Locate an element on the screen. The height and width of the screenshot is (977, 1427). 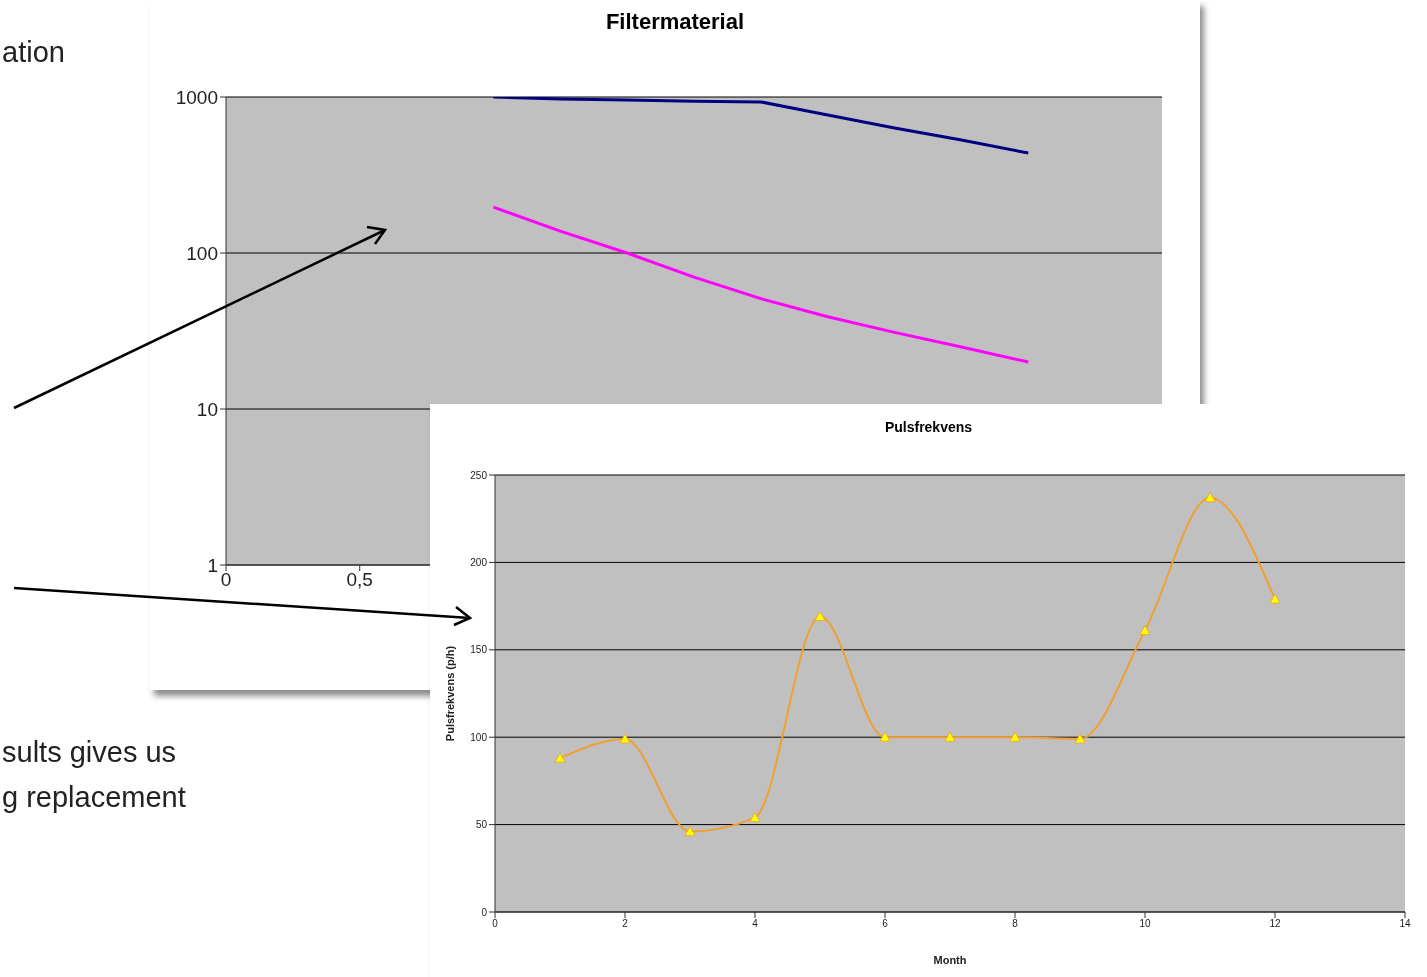
x-tick-label: 2 is located at coordinates (625, 924).